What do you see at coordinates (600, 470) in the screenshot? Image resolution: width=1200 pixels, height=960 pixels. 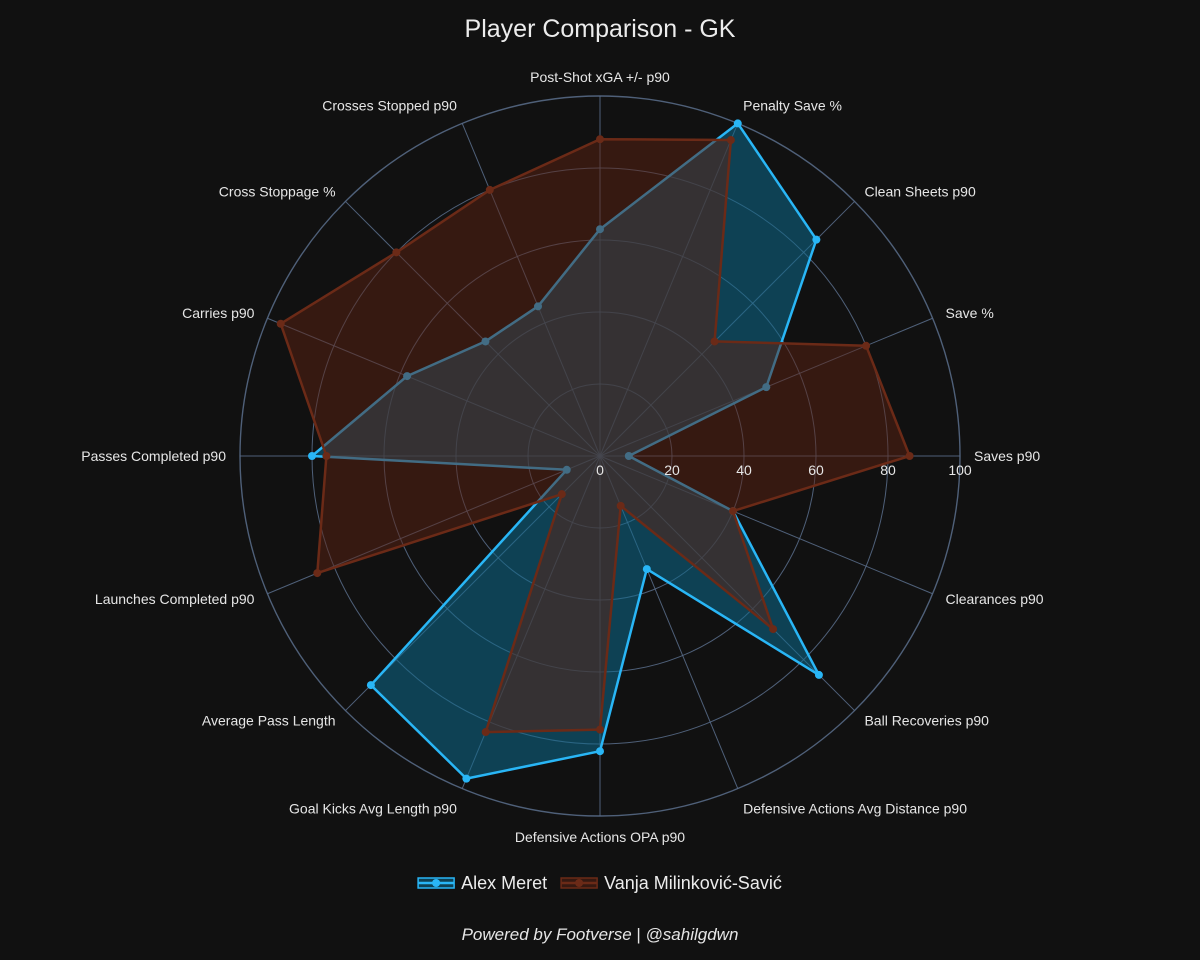 I see `radial-tick-label: 0` at bounding box center [600, 470].